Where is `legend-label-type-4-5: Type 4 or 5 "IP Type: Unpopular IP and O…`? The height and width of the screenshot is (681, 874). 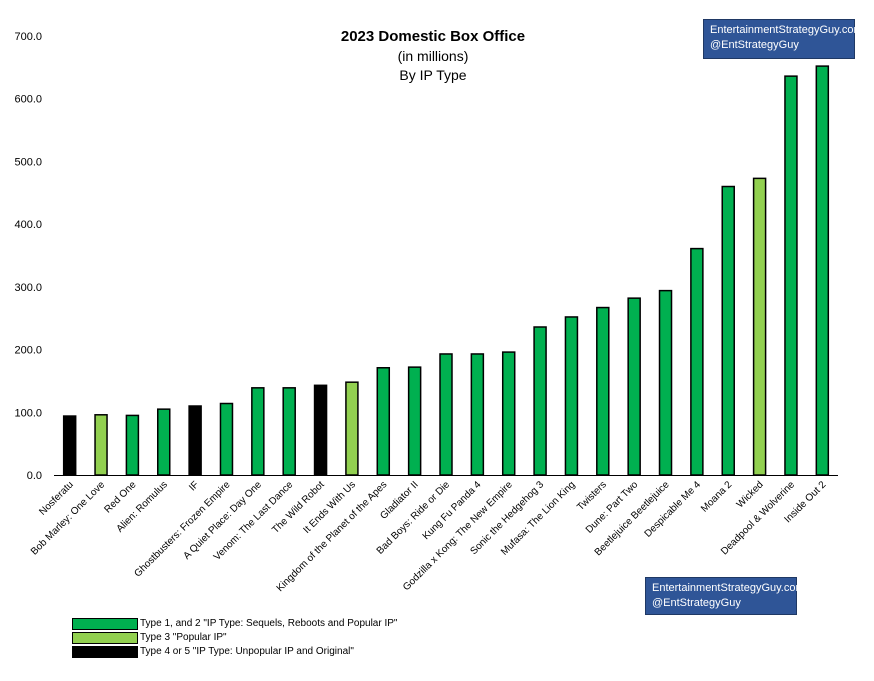
legend-label-type-4-5: Type 4 or 5 "IP Type: Unpopular IP and O… is located at coordinates (247, 651).